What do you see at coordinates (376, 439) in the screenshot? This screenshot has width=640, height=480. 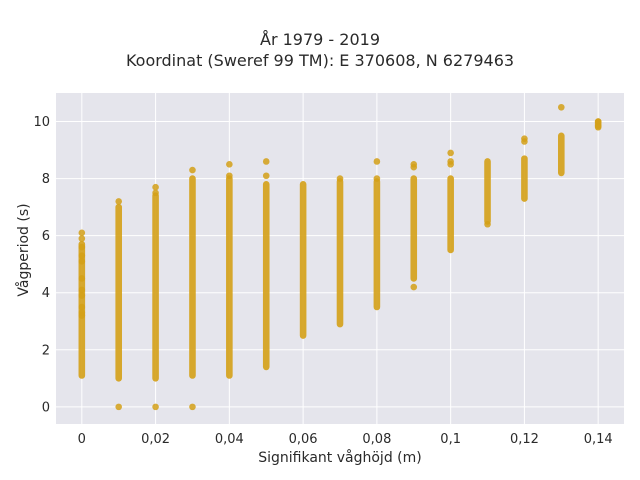 I see `x-tick-label: 0,08` at bounding box center [376, 439].